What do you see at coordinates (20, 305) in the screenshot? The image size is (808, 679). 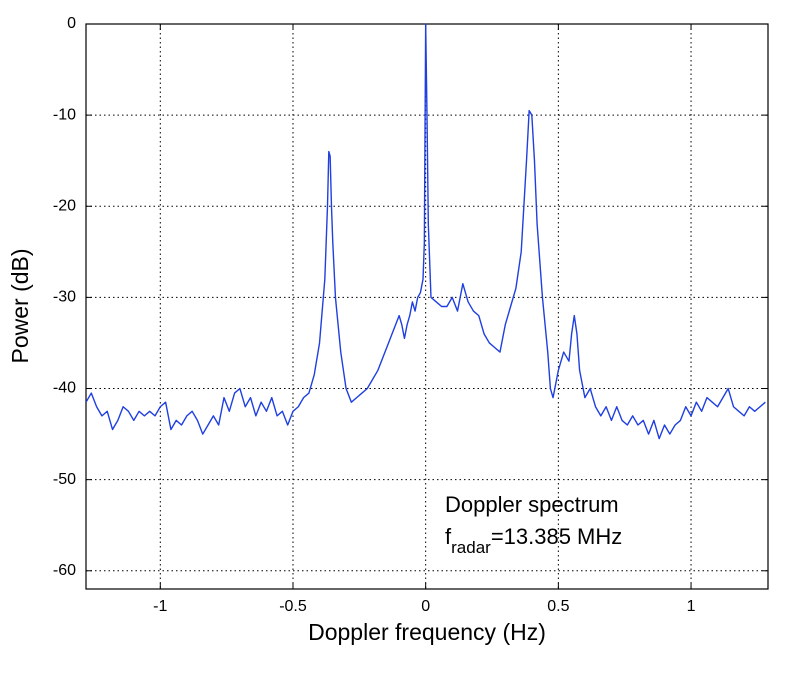 I see `y-axis-label: Power (dB)` at bounding box center [20, 305].